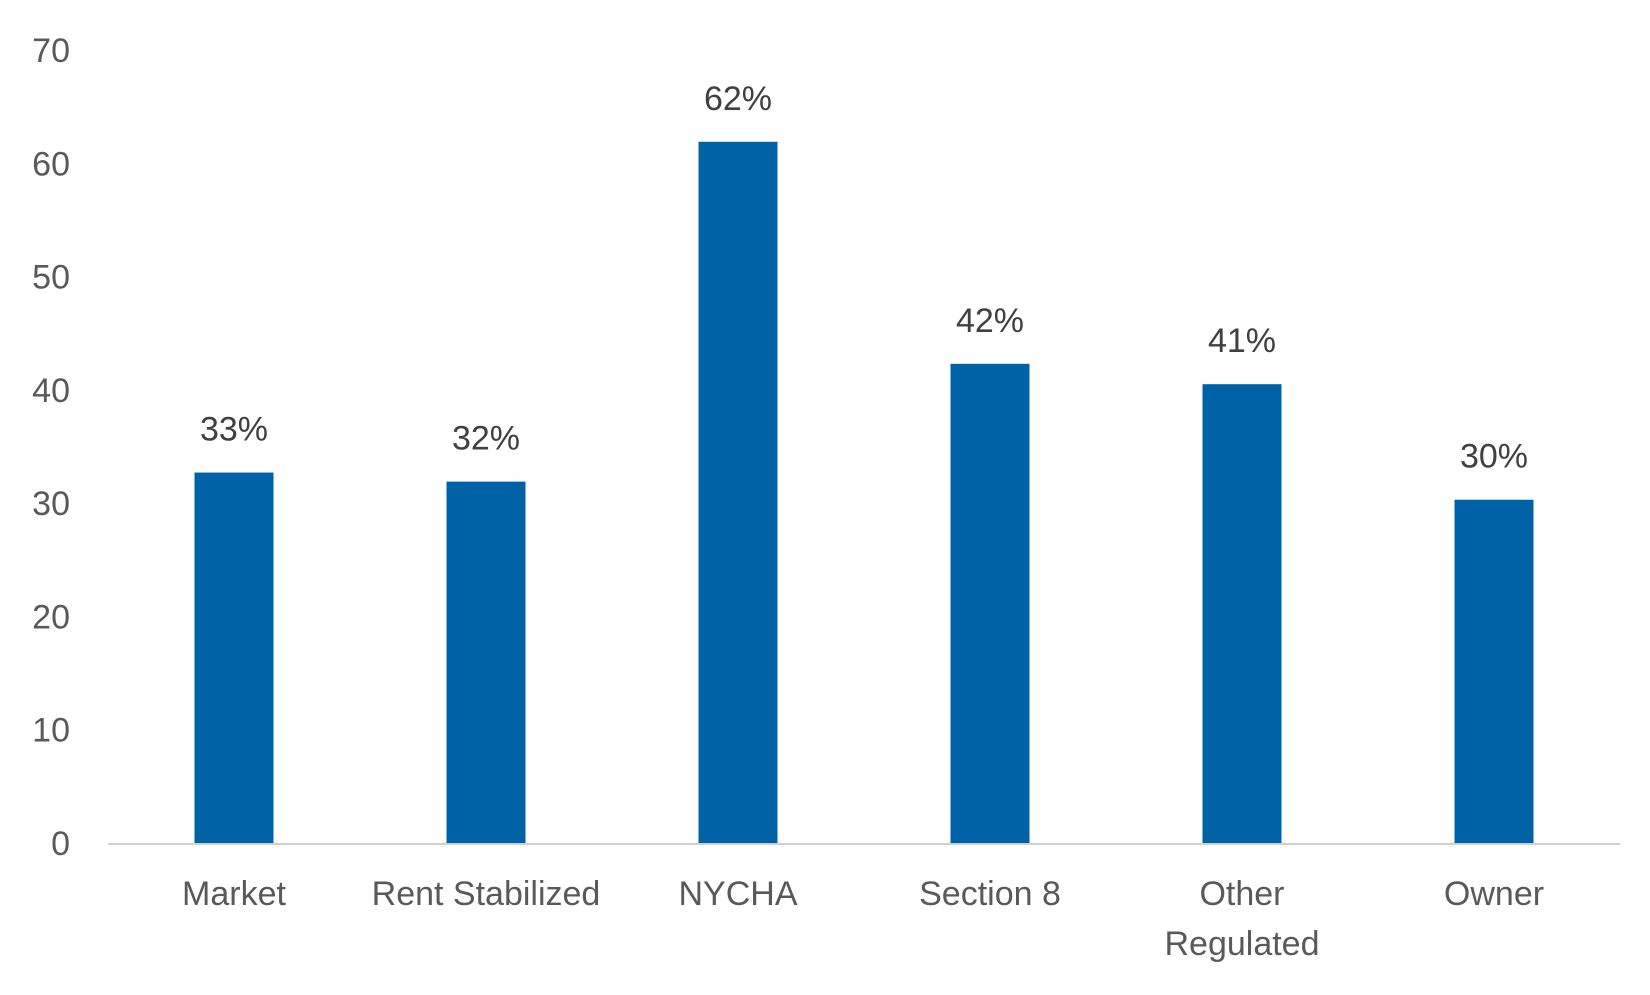 The image size is (1650, 995). What do you see at coordinates (51, 504) in the screenshot?
I see `y-tick-label: 30` at bounding box center [51, 504].